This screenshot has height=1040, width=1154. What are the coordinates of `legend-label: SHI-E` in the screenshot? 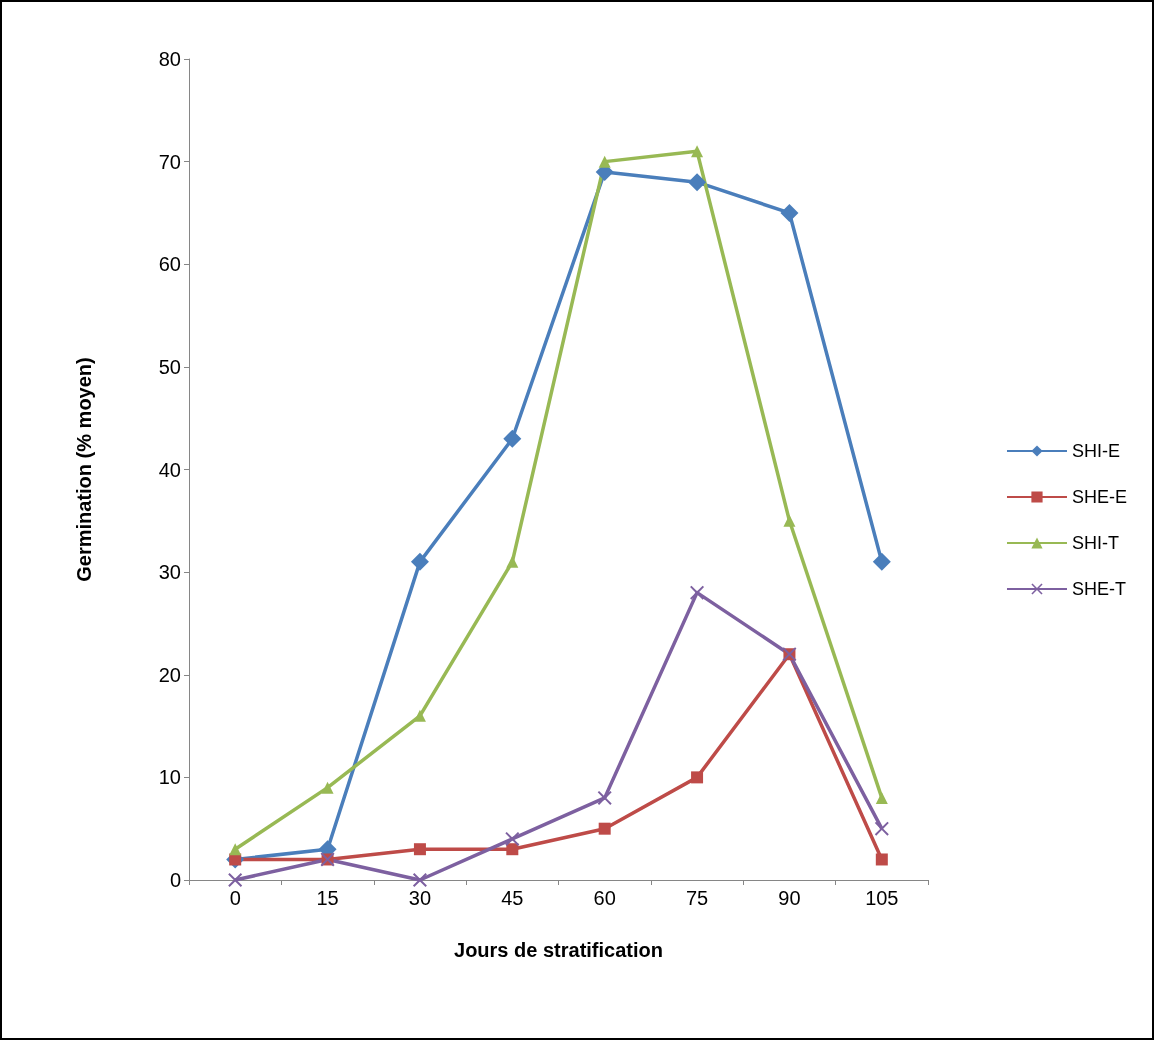 It's located at (1095, 451).